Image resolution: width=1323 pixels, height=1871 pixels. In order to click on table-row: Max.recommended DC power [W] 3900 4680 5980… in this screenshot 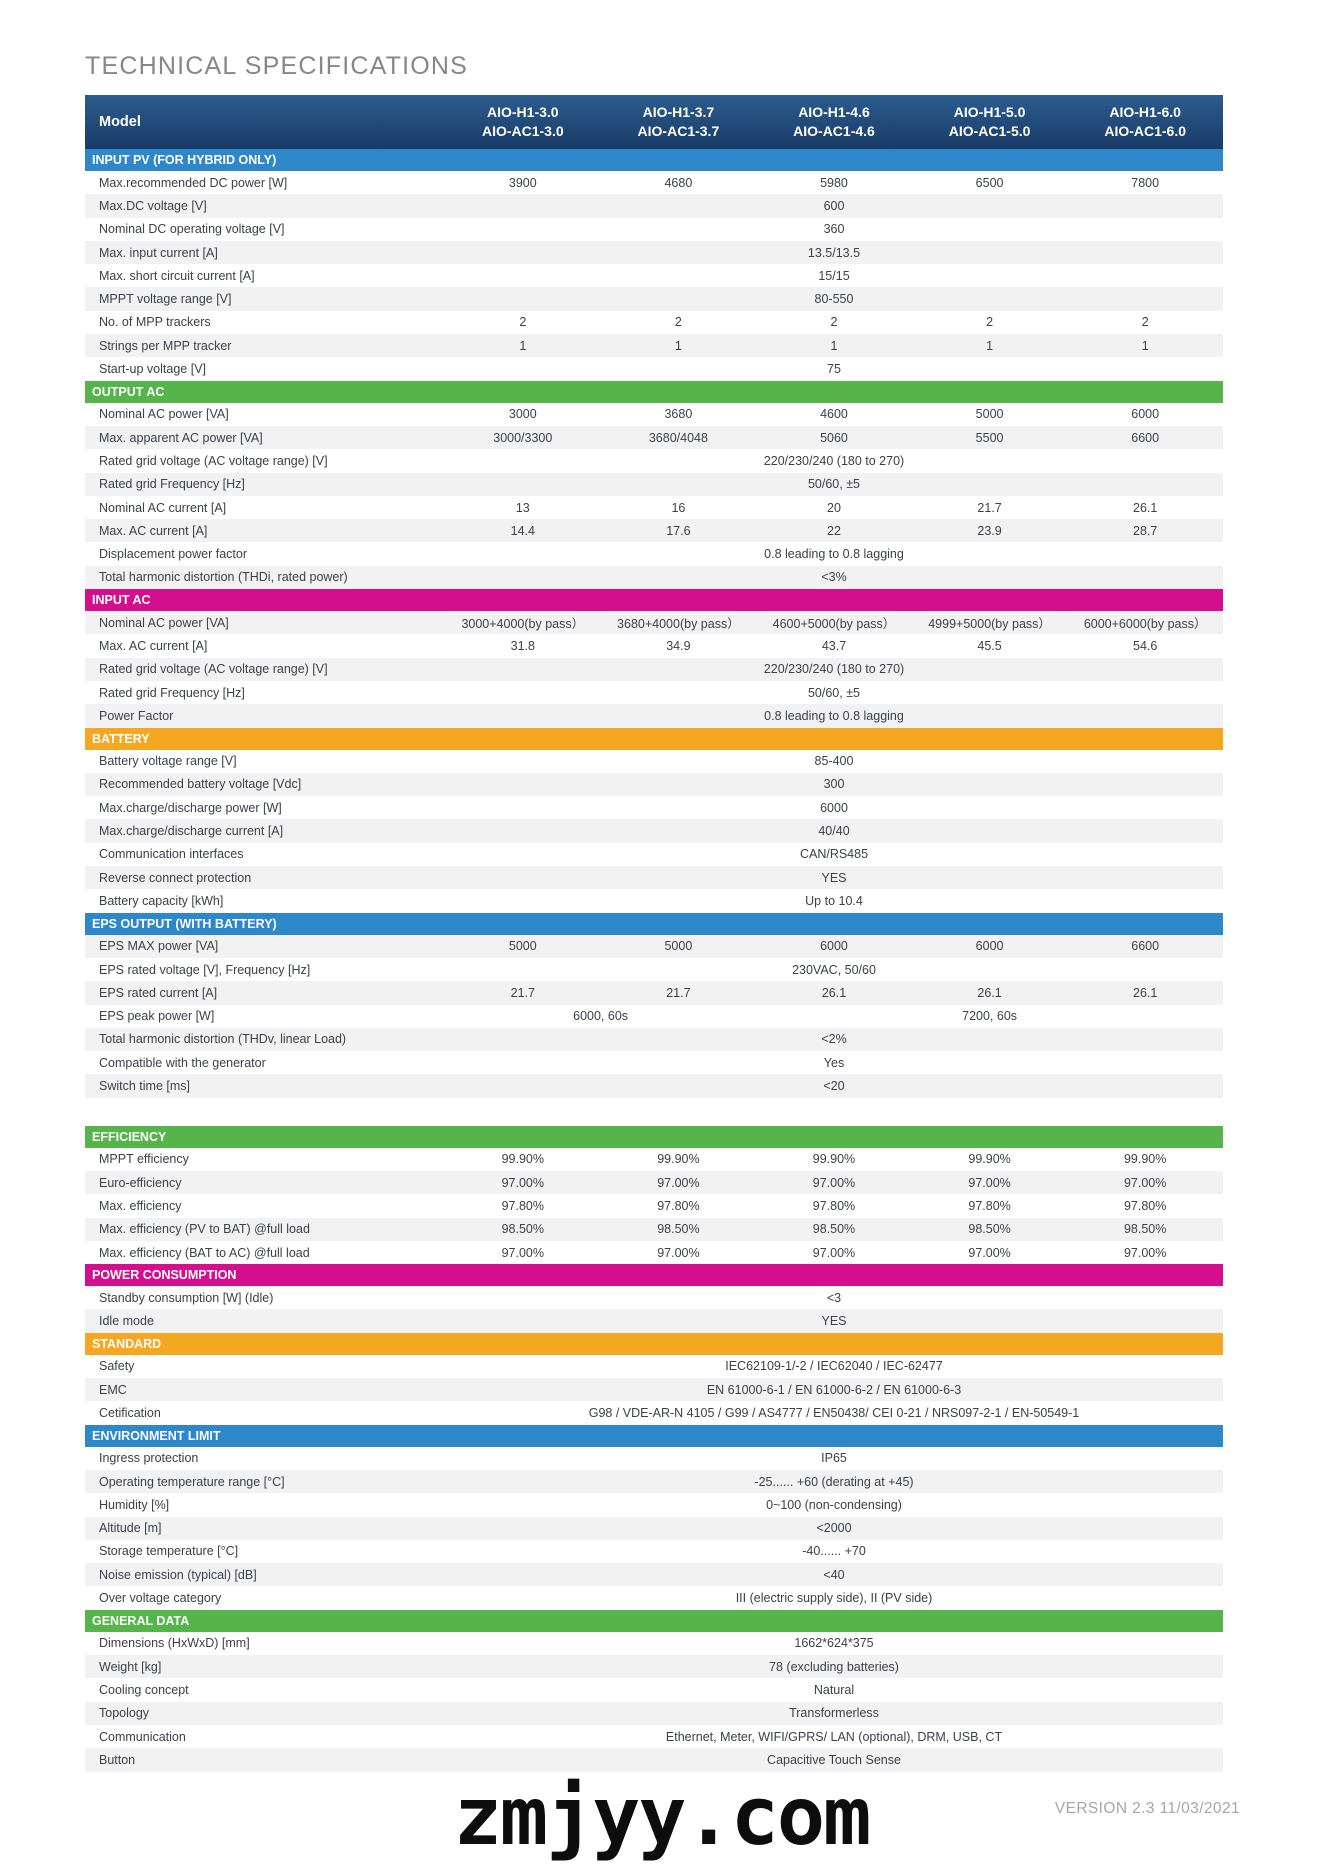, I will do `click(654, 182)`.